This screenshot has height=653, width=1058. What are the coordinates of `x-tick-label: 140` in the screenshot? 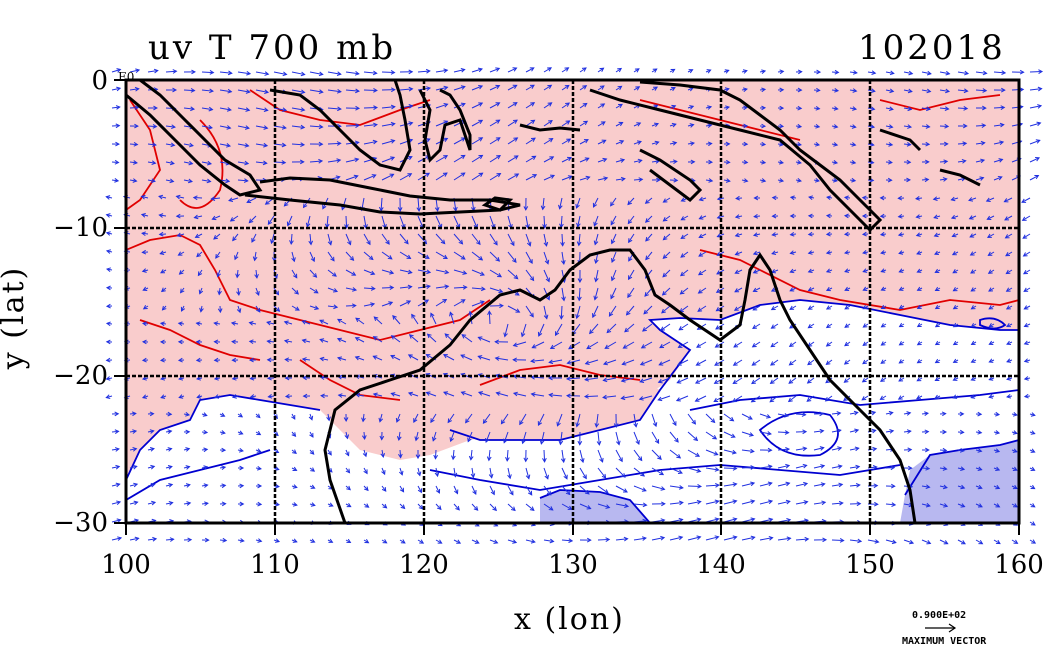 It's located at (721, 565).